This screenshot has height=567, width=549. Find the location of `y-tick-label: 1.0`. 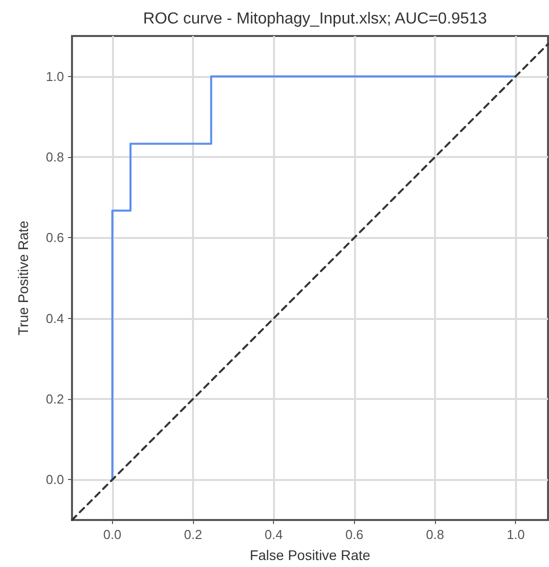

y-tick-label: 1.0 is located at coordinates (55, 76).